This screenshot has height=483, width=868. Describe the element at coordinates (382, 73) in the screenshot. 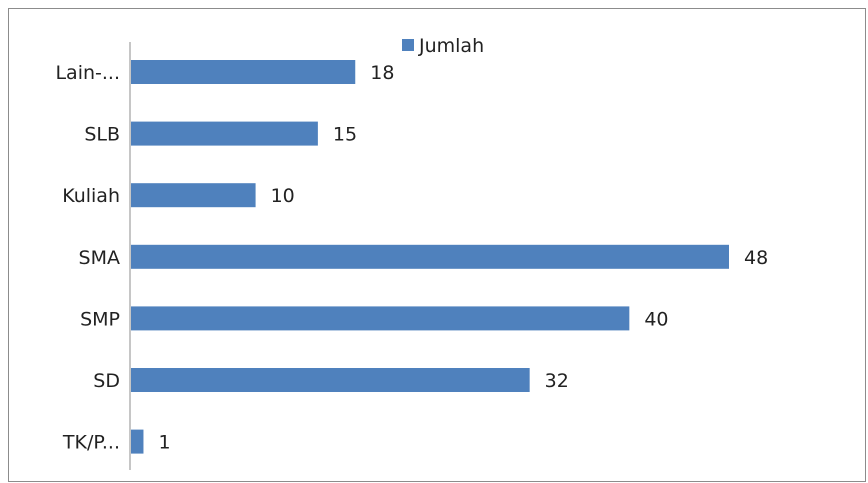

I see `value-label-0: 18` at that location.